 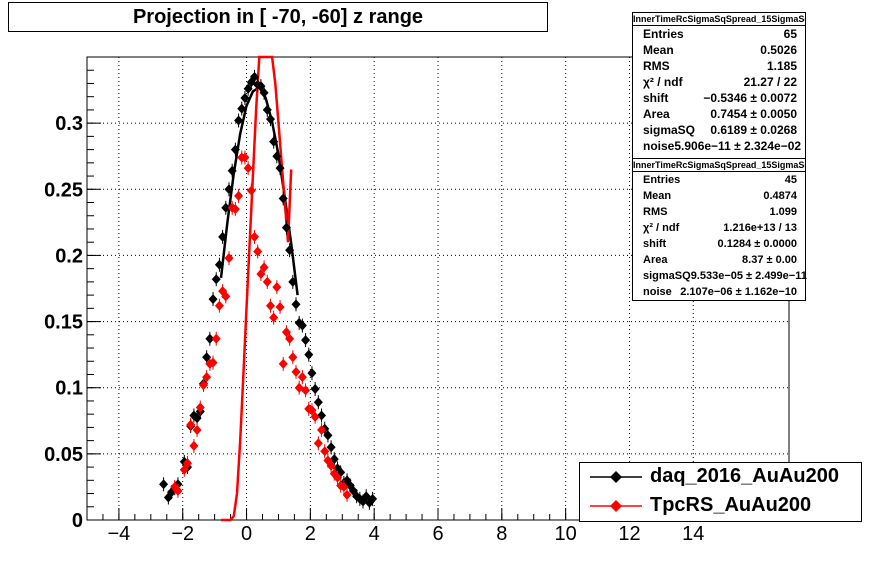 What do you see at coordinates (246, 534) in the screenshot?
I see `x-tick-label: 0` at bounding box center [246, 534].